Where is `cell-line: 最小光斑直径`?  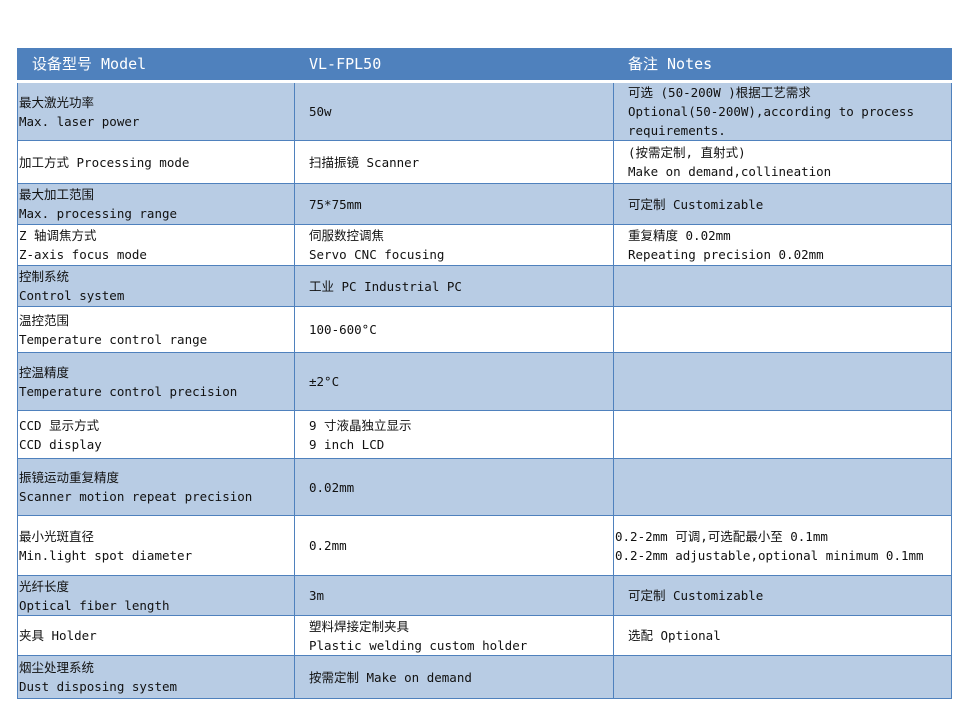
cell-line: 最小光斑直径 is located at coordinates (57, 536).